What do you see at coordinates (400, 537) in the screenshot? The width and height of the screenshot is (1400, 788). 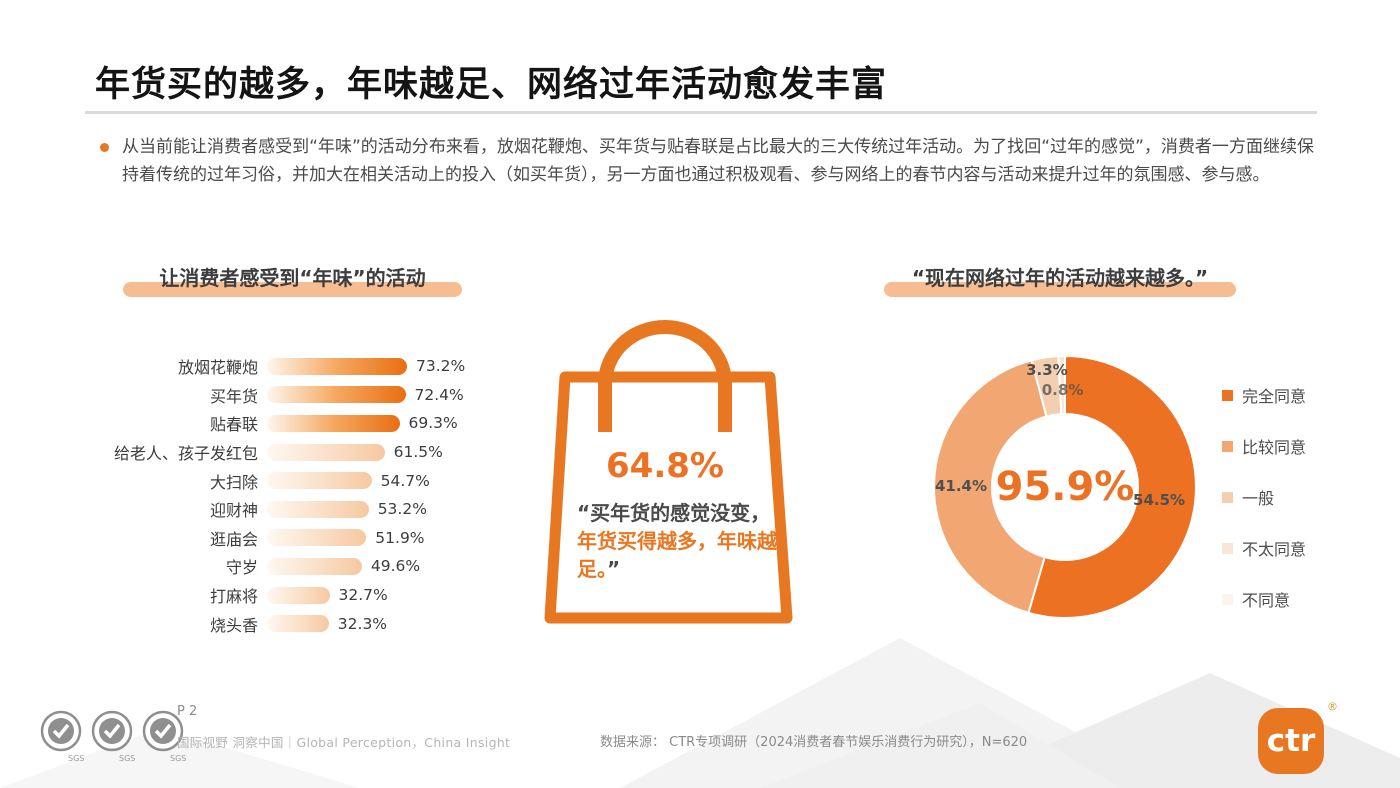 I see `bar-value-label: 51.9%` at bounding box center [400, 537].